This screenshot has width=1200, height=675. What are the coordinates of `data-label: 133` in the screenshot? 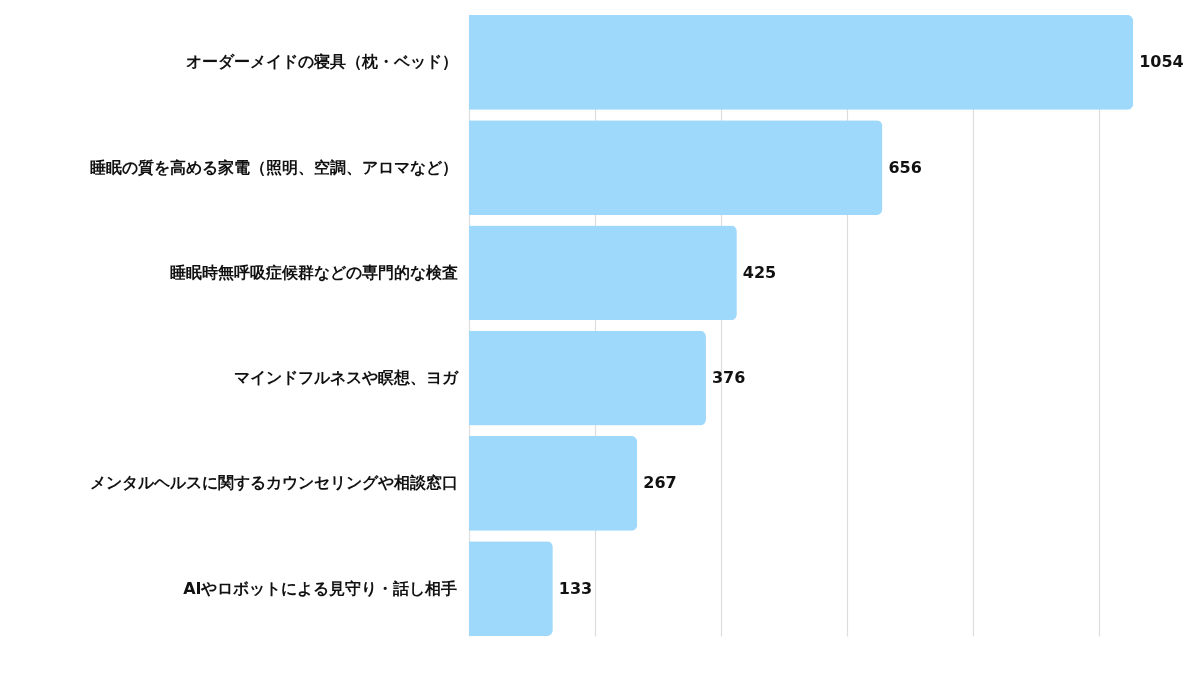 It's located at (575, 588).